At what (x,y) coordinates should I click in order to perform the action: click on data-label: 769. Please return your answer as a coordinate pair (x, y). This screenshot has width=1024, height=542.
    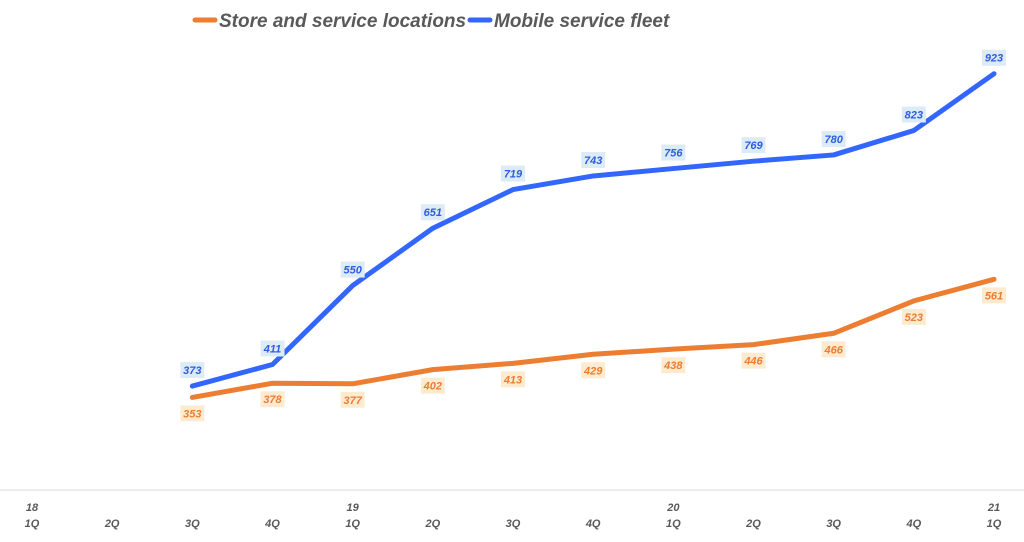
    Looking at the image, I should click on (753, 145).